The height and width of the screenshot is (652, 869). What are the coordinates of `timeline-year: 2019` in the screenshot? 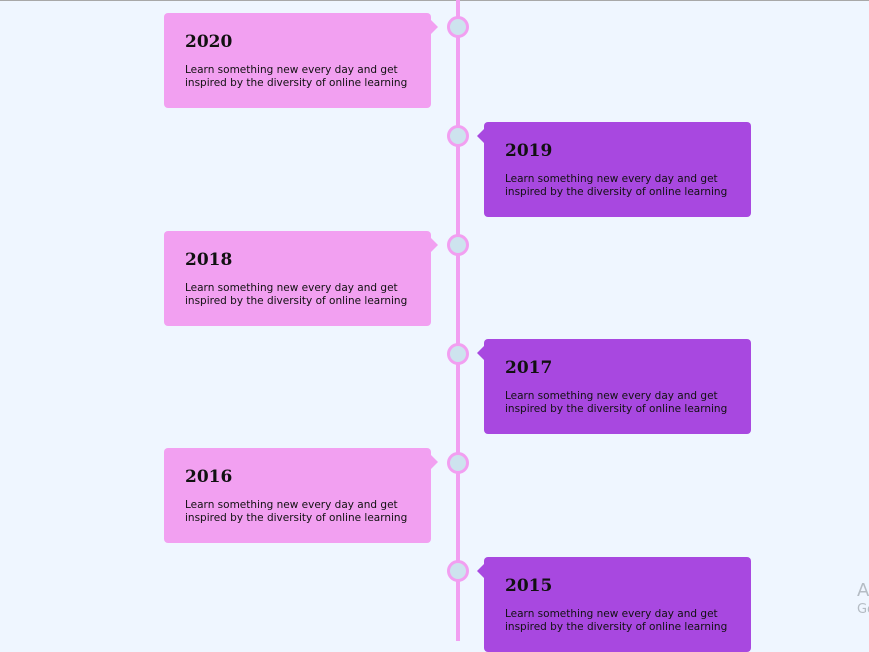 It's located at (529, 151).